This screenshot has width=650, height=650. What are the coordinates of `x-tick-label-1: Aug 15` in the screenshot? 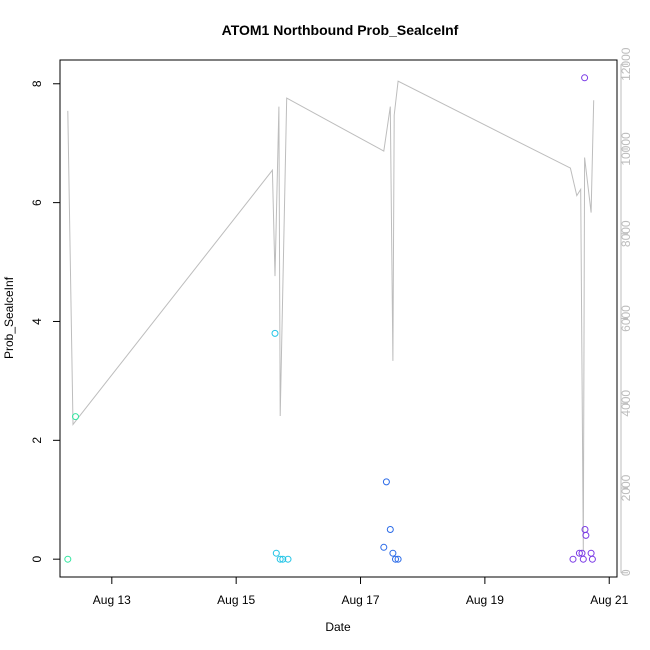 It's located at (236, 600).